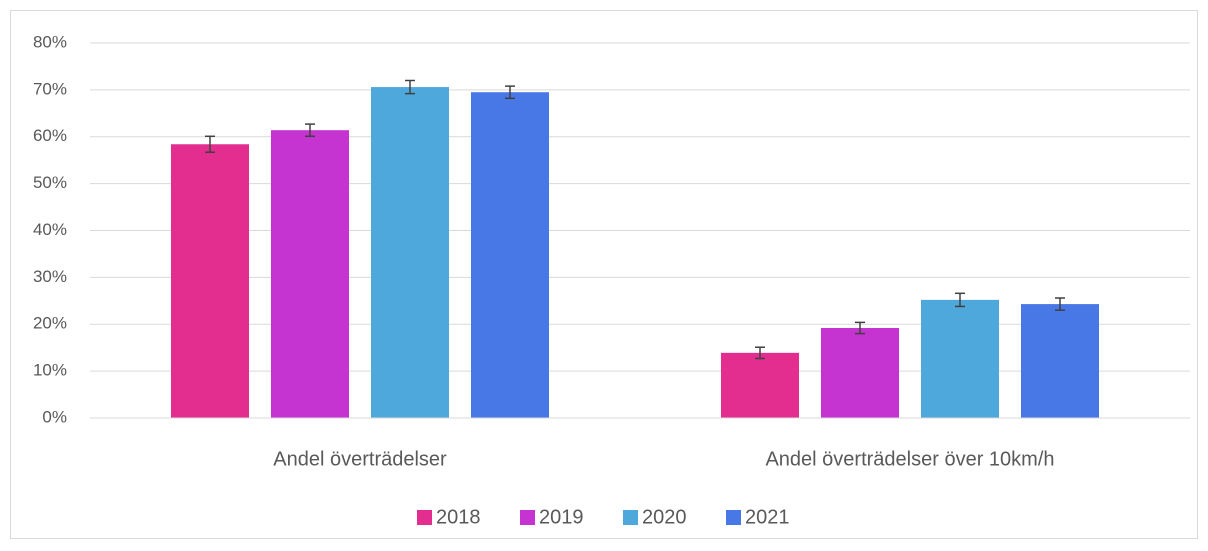  Describe the element at coordinates (50, 135) in the screenshot. I see `y-tick-label: 60%` at that location.